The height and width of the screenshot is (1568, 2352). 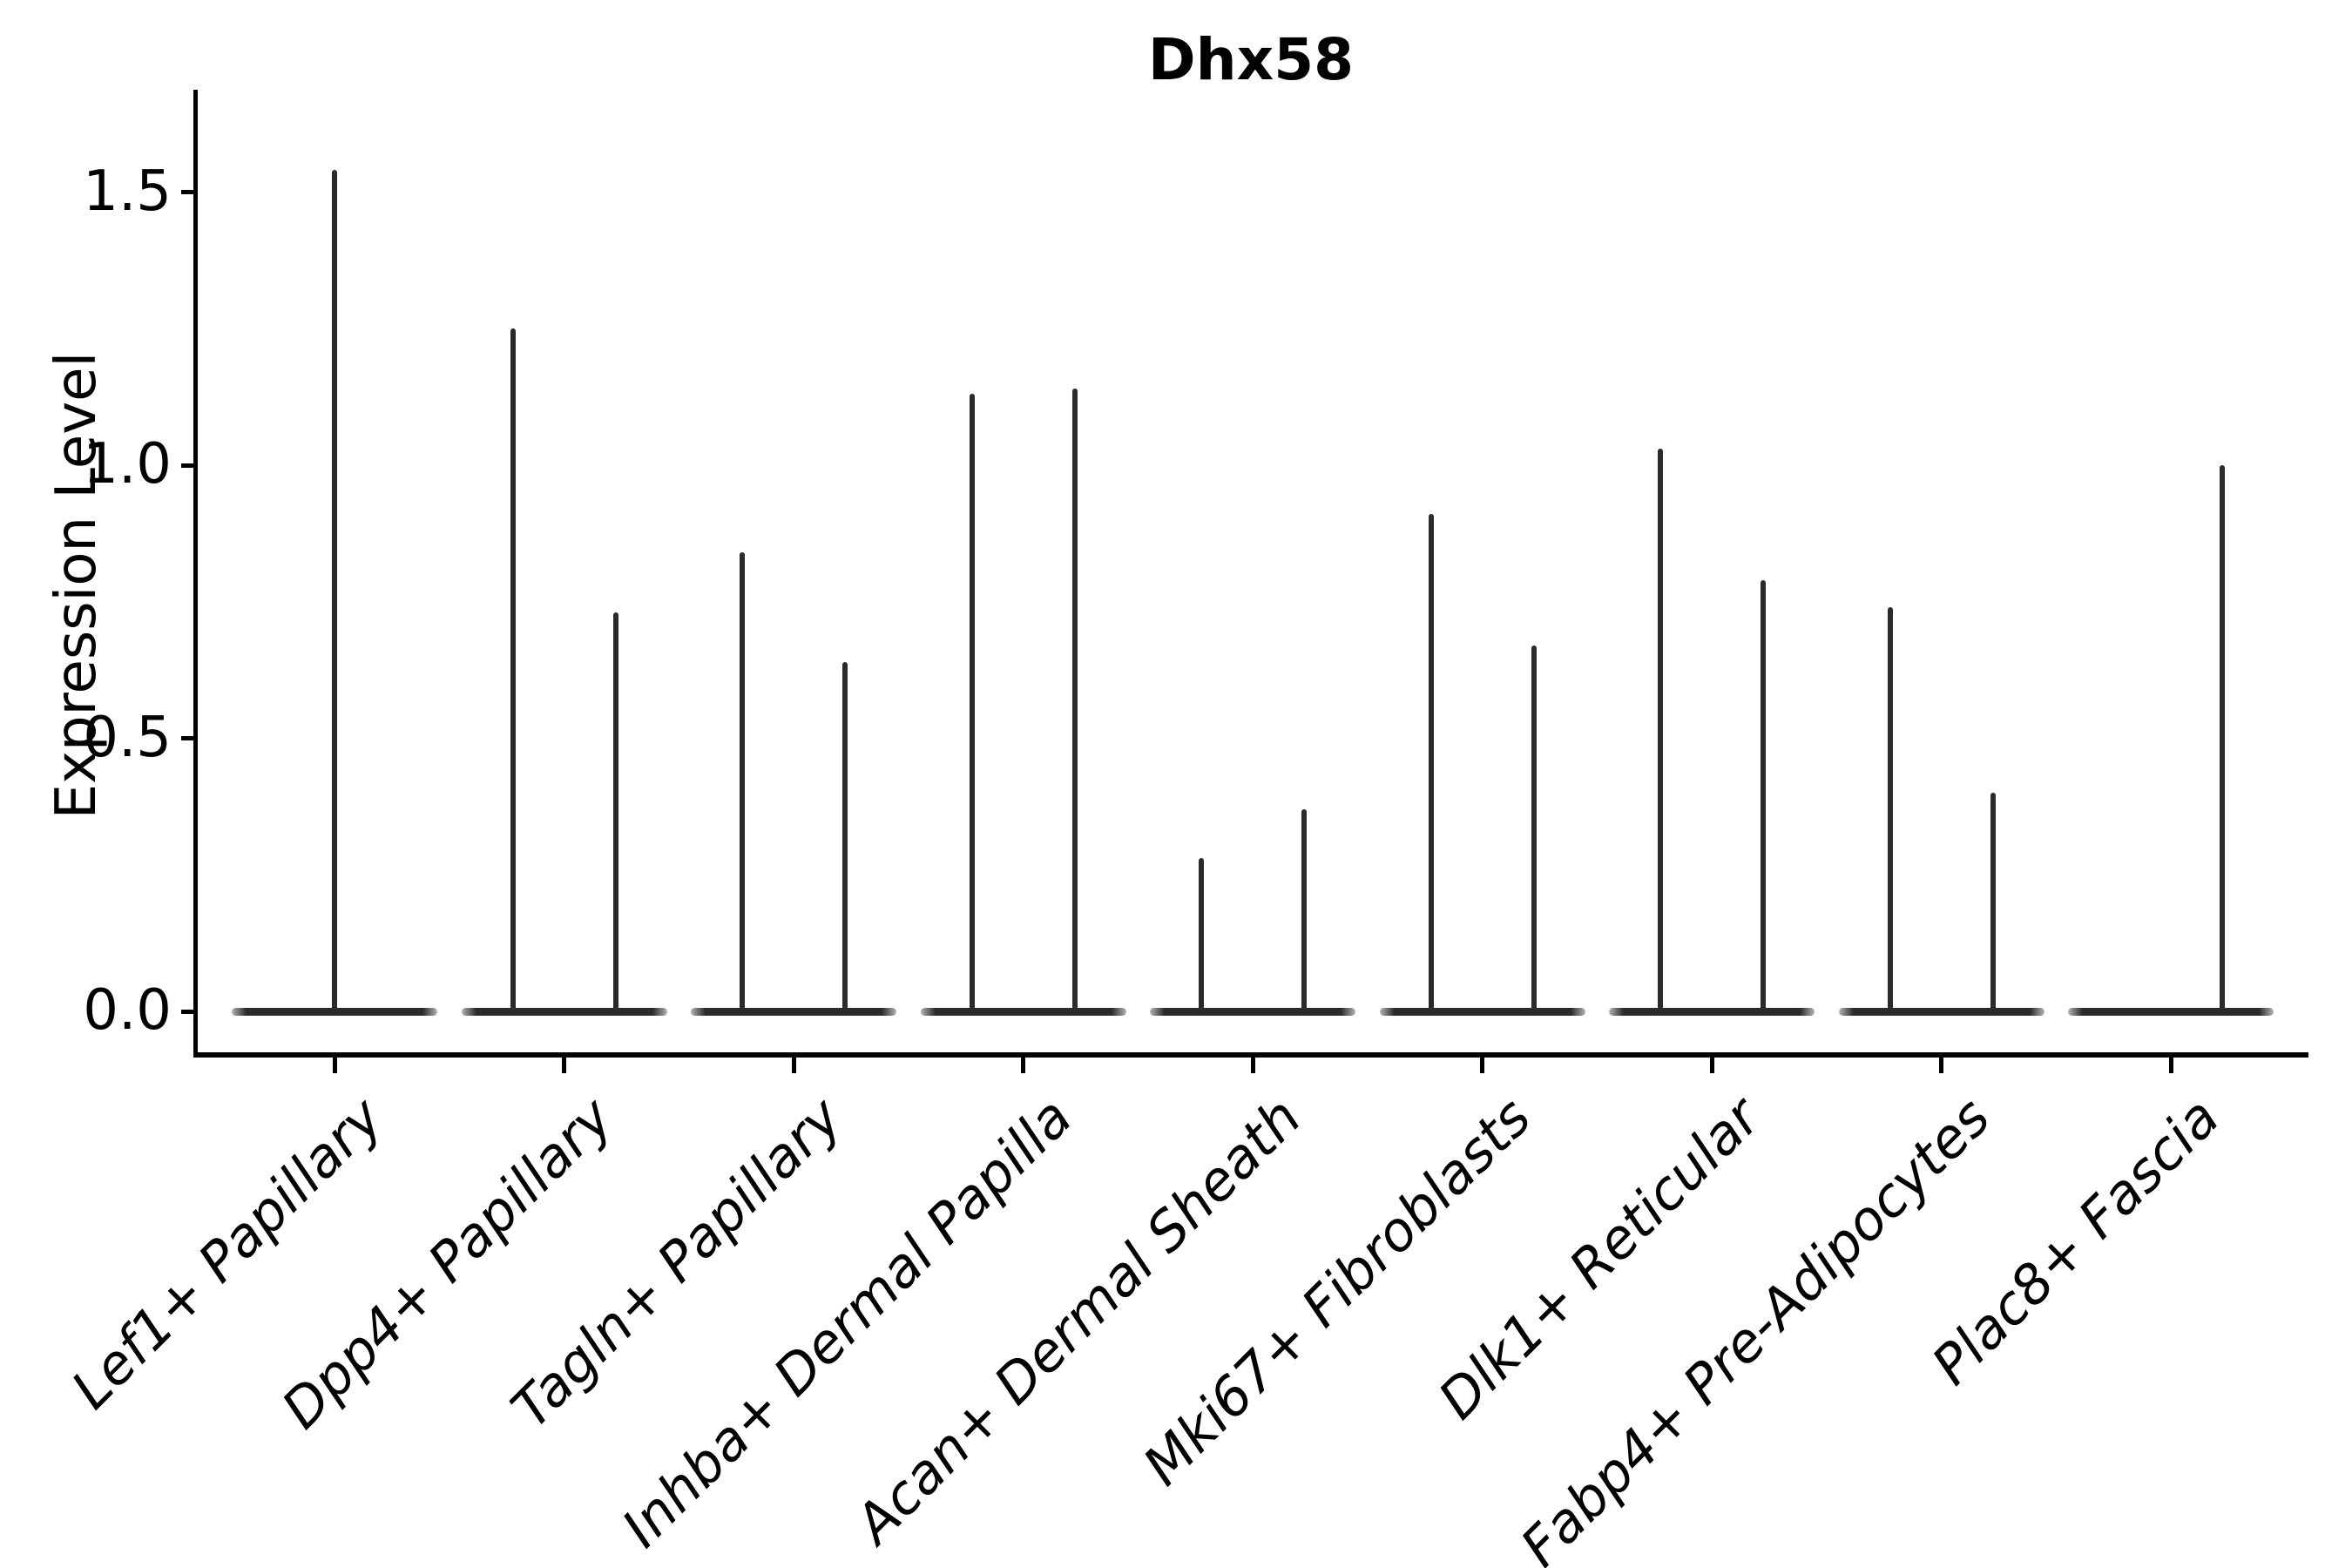 I want to click on x-tick-label: Acan+ Dermal Sheath, so click(x=1078, y=1320).